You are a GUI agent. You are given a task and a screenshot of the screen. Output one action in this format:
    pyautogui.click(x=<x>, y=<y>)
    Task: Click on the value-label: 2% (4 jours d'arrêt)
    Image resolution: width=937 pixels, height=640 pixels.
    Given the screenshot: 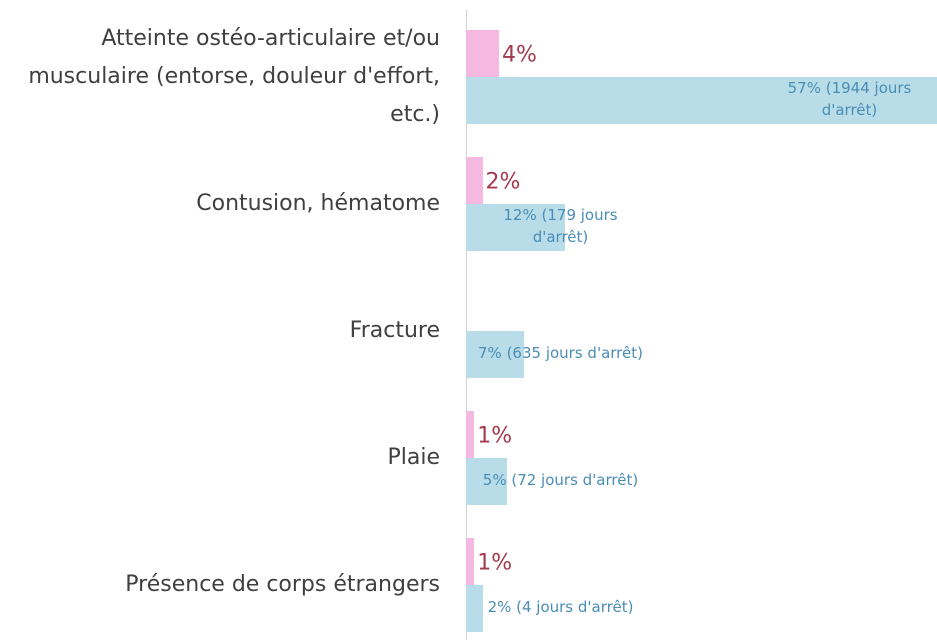 What is the action you would take?
    pyautogui.click(x=560, y=607)
    